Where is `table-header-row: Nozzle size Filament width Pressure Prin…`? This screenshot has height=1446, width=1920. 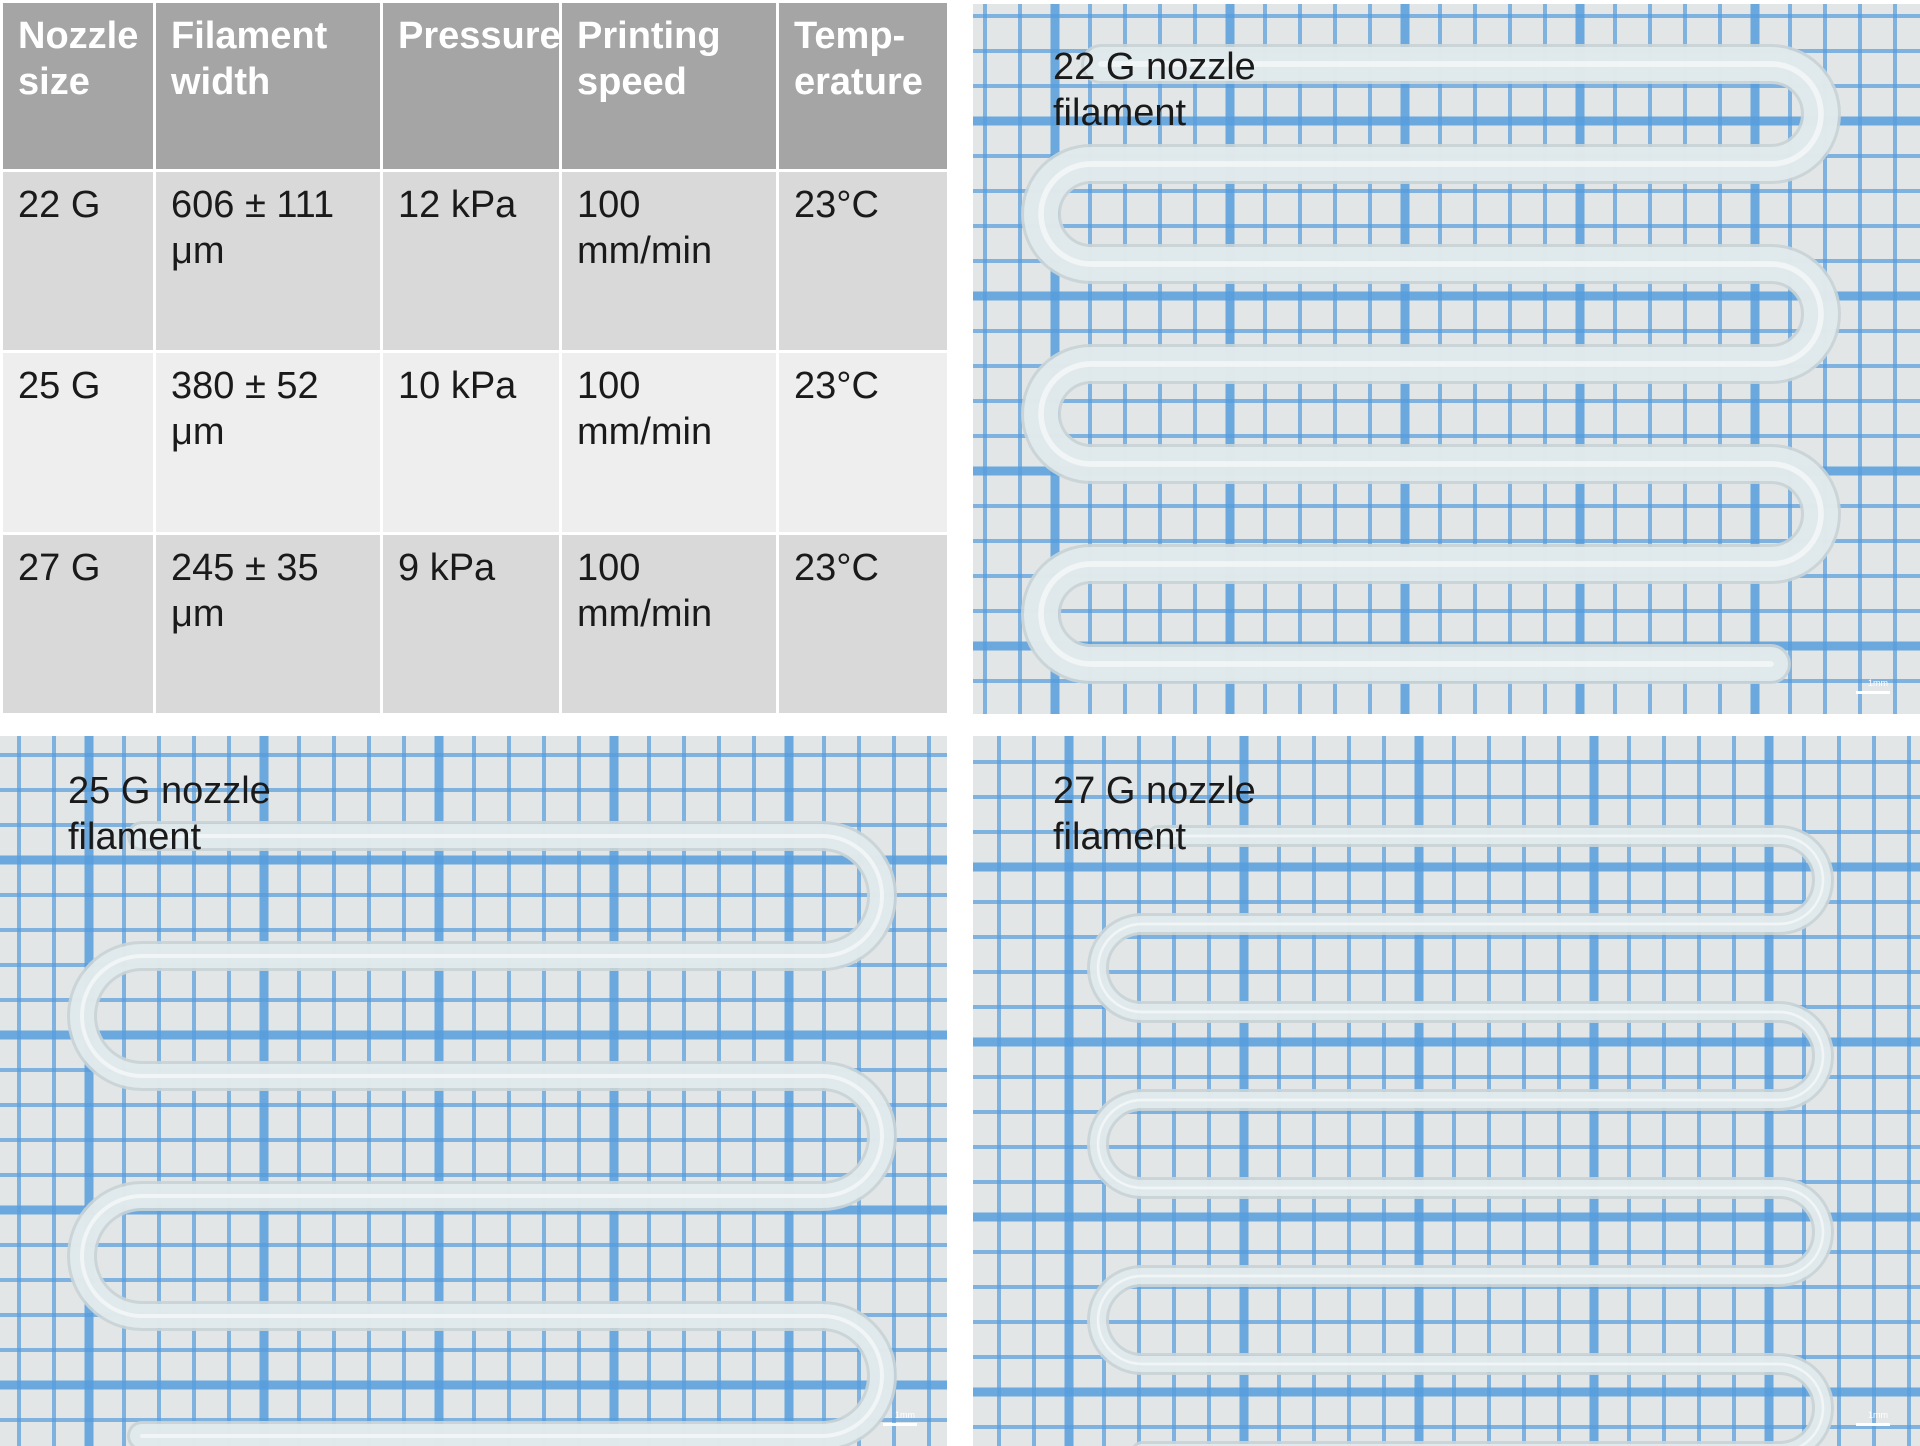 table-header-row: Nozzle size Filament width Pressure Prin… is located at coordinates (475, 86).